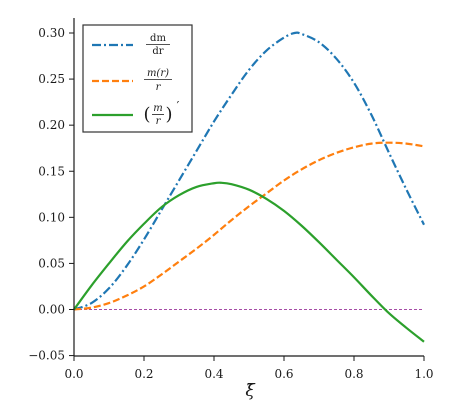 The height and width of the screenshot is (415, 449). Describe the element at coordinates (73, 374) in the screenshot. I see `x-tick-label: 0.0` at that location.